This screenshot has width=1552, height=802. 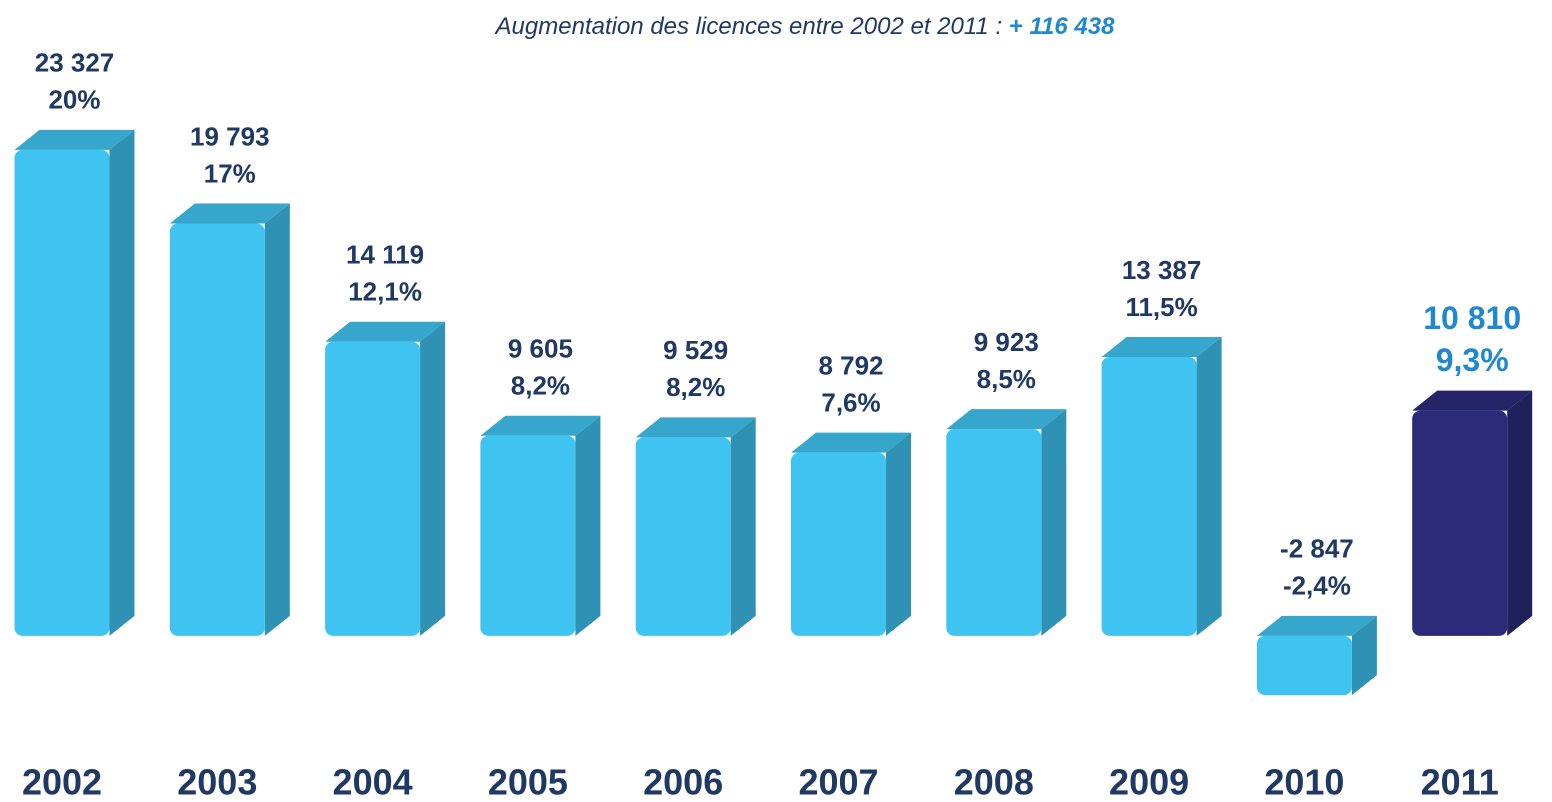 What do you see at coordinates (1149, 782) in the screenshot?
I see `x-tick-label: 2009` at bounding box center [1149, 782].